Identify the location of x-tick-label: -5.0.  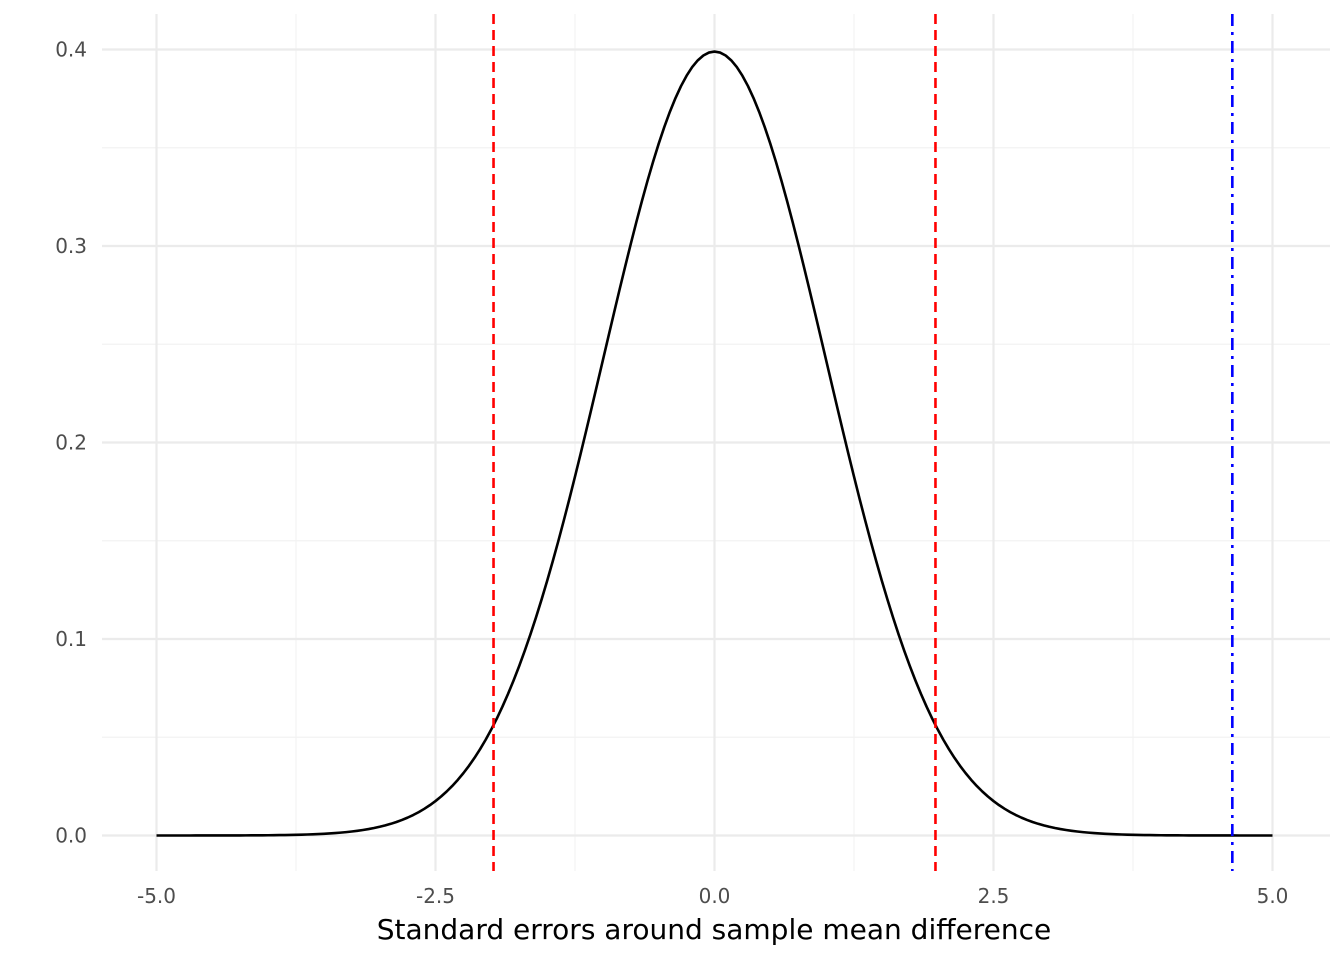
(156, 896).